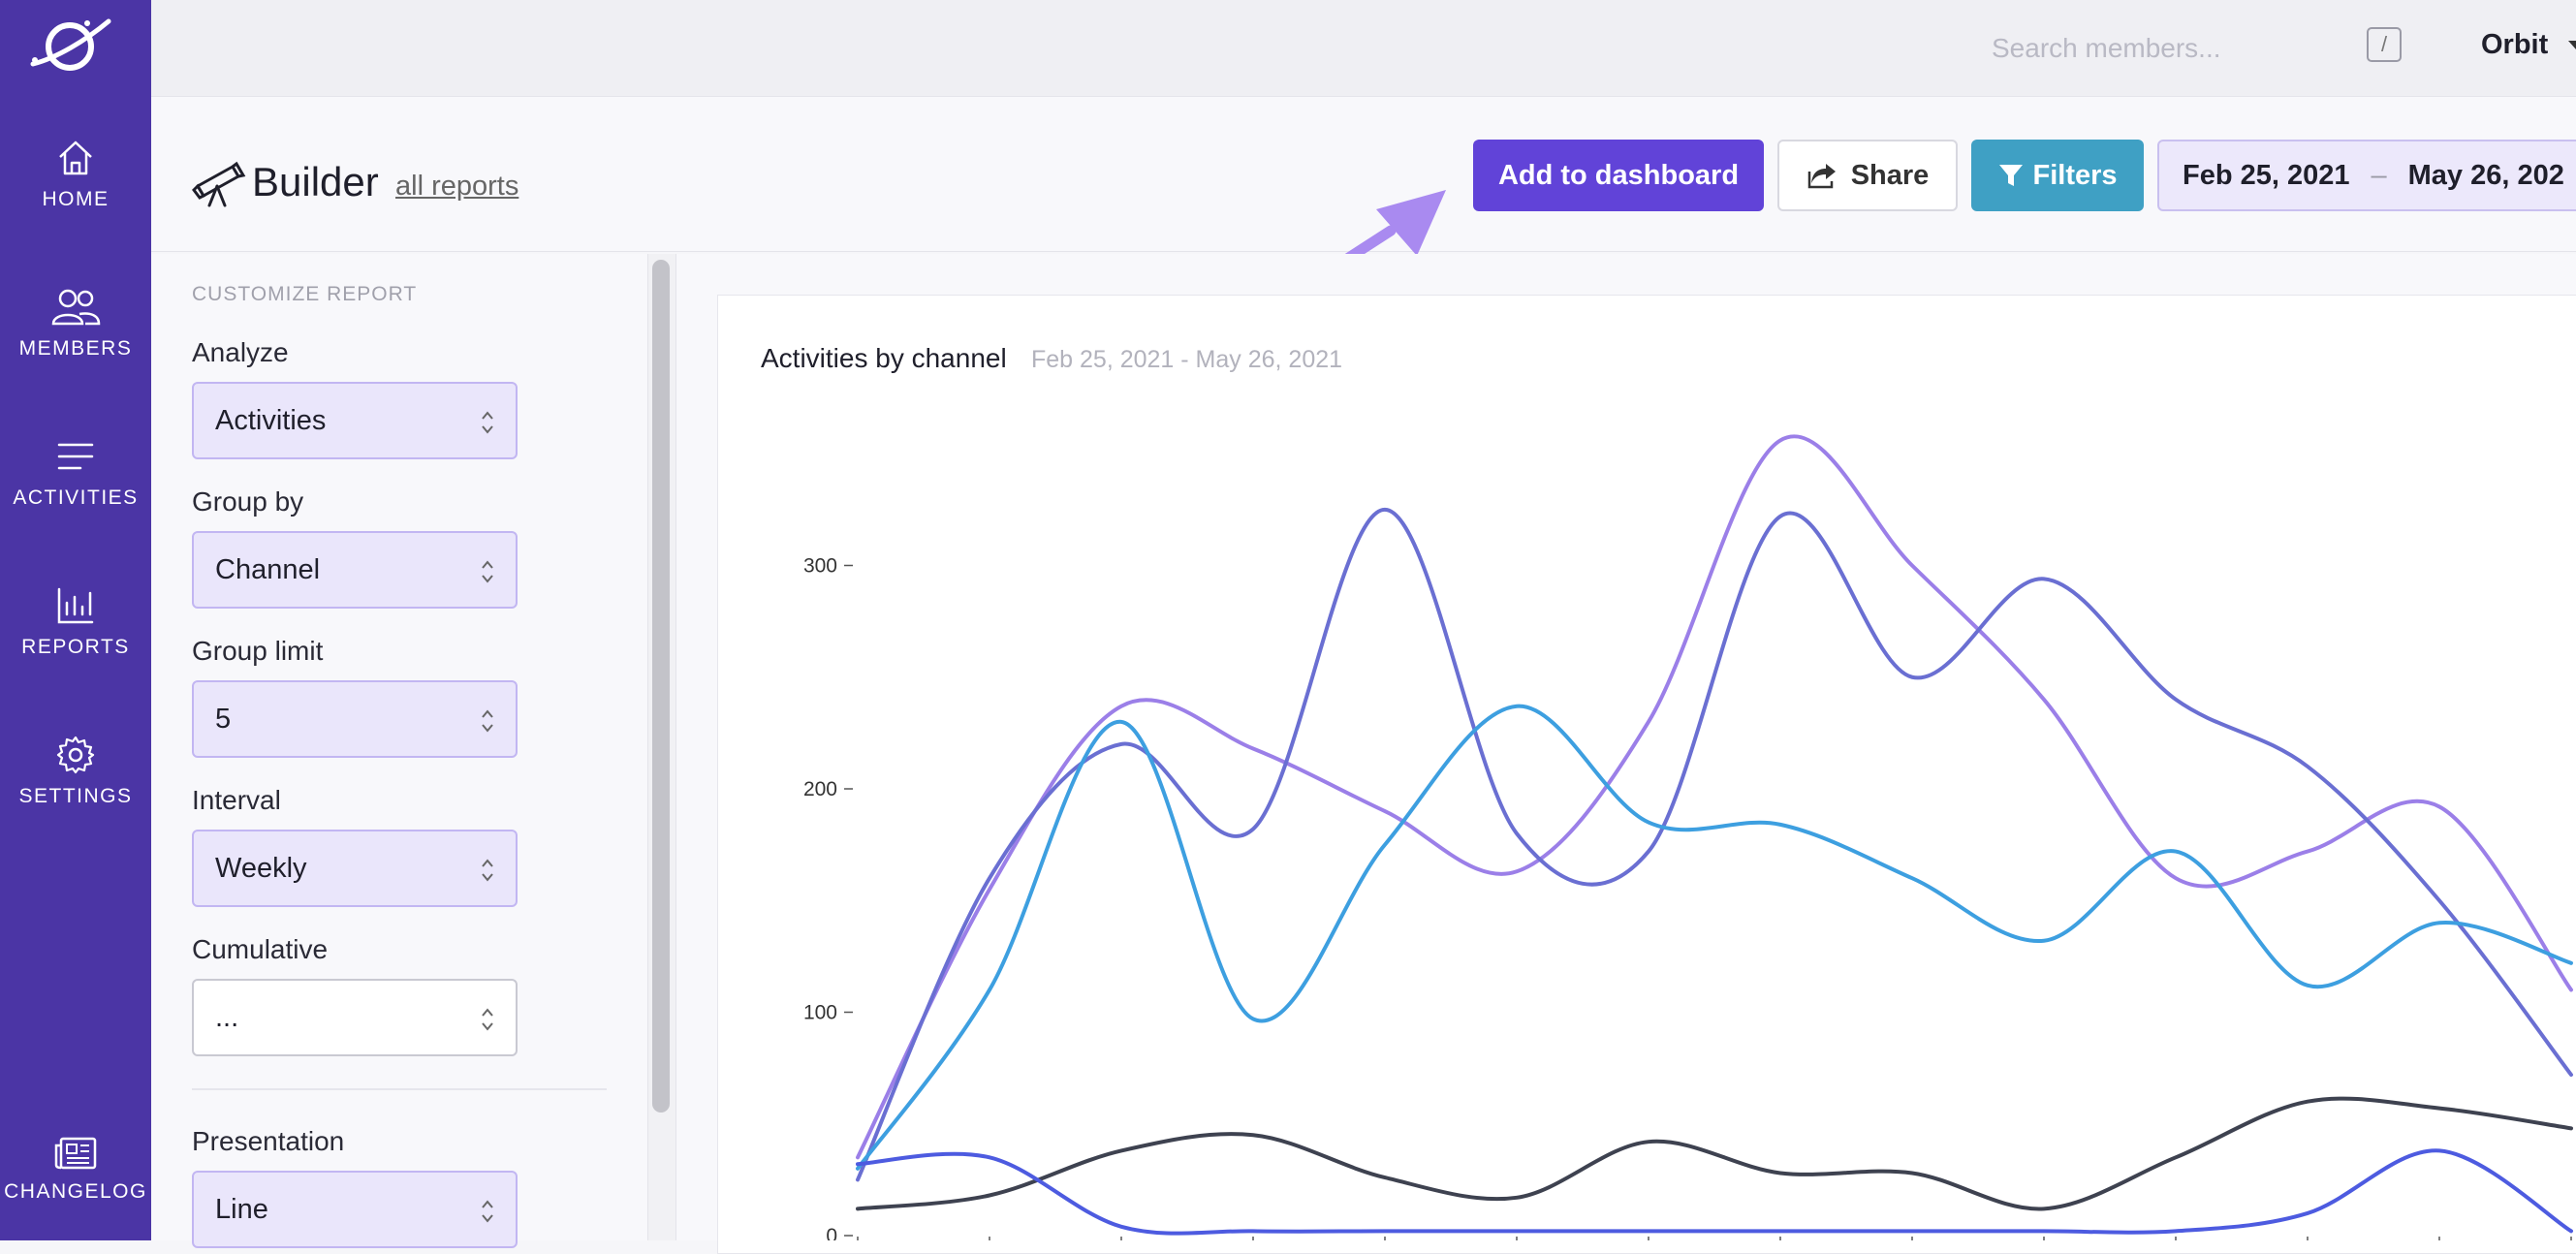  Describe the element at coordinates (2572, 45) in the screenshot. I see `chevron-down-icon` at that location.